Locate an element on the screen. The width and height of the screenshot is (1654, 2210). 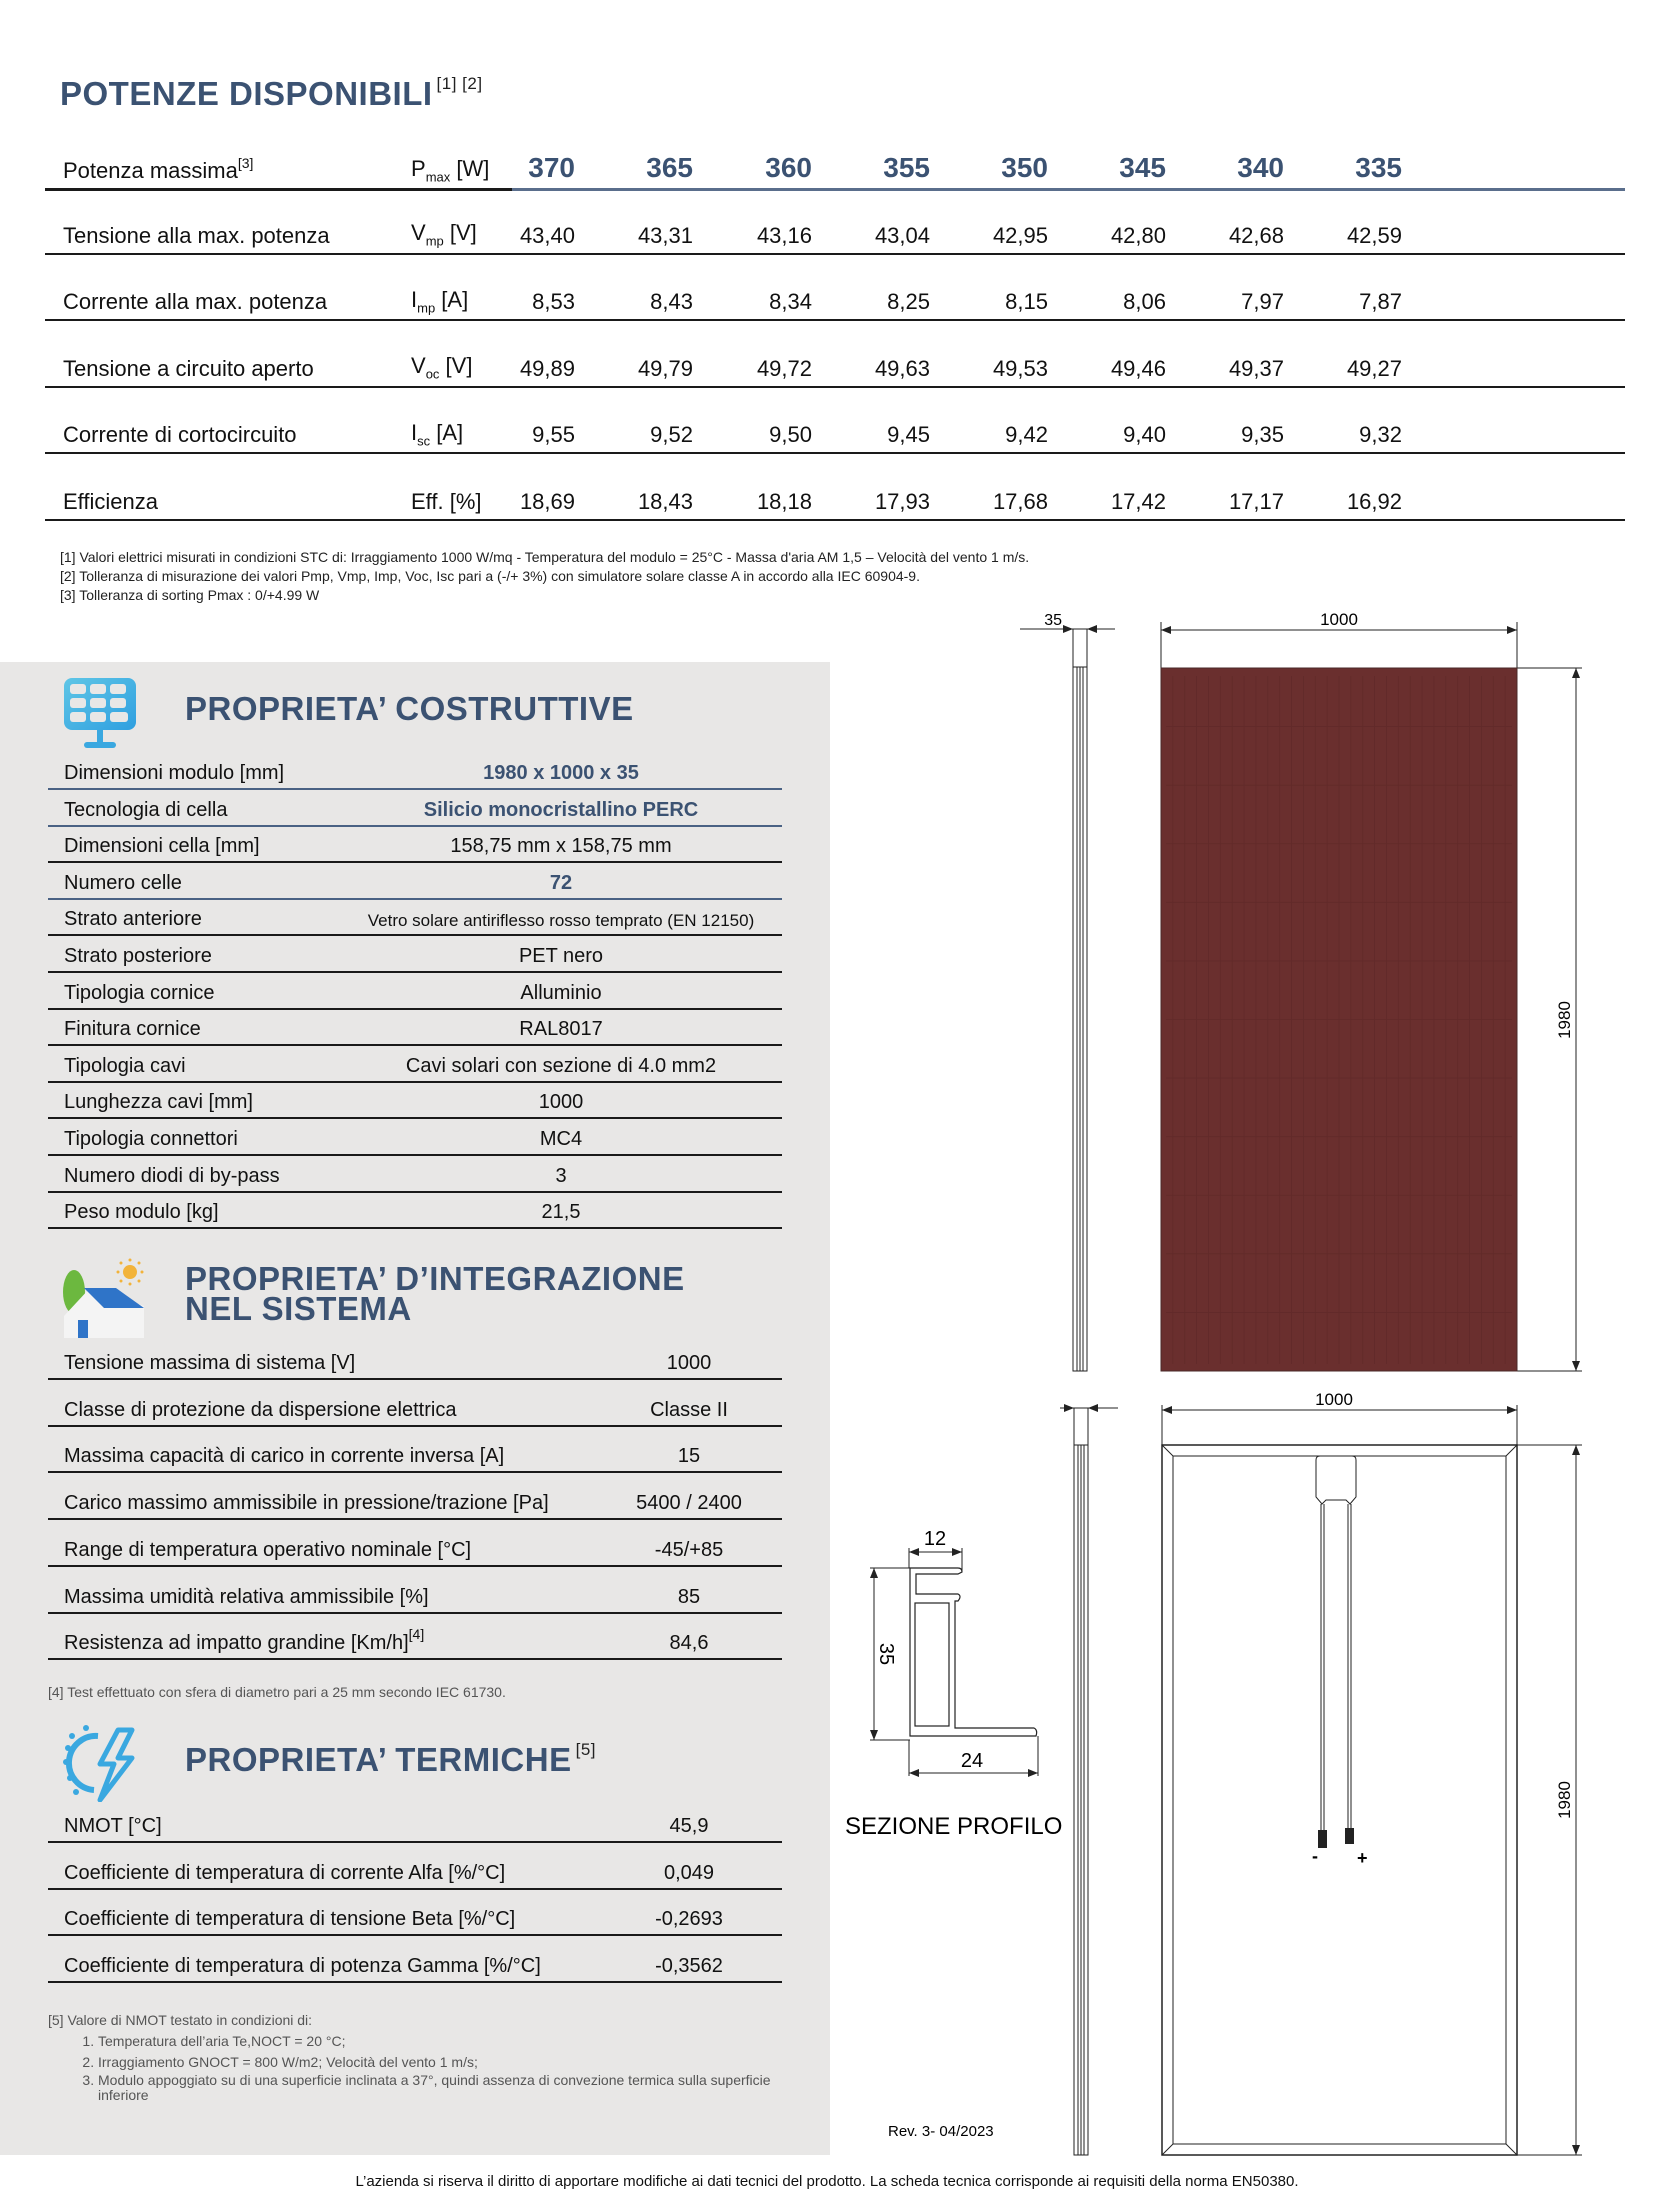
label-text: Tensione alla max. potenza is located at coordinates (196, 235).